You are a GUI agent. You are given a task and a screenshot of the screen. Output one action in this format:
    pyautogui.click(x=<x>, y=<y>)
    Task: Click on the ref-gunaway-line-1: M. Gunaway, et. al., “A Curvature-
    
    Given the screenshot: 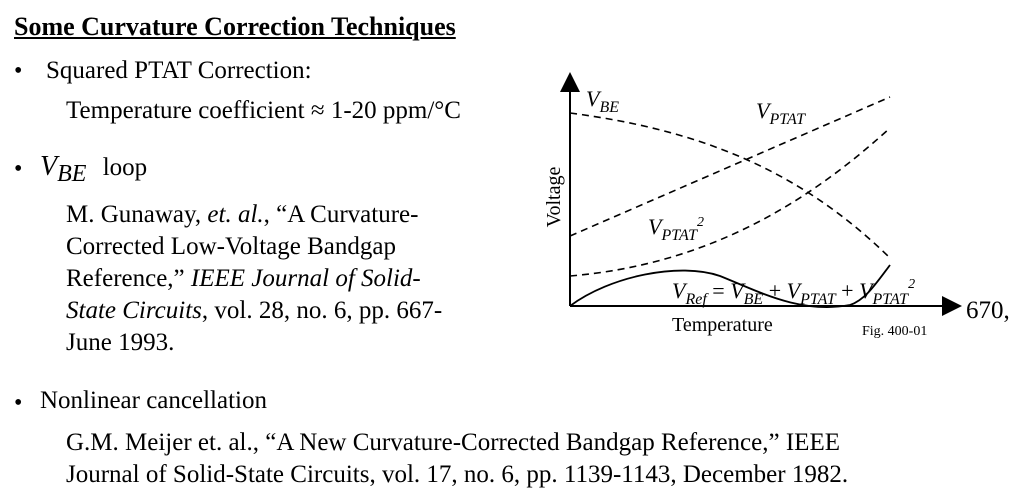 What is the action you would take?
    pyautogui.click(x=242, y=214)
    